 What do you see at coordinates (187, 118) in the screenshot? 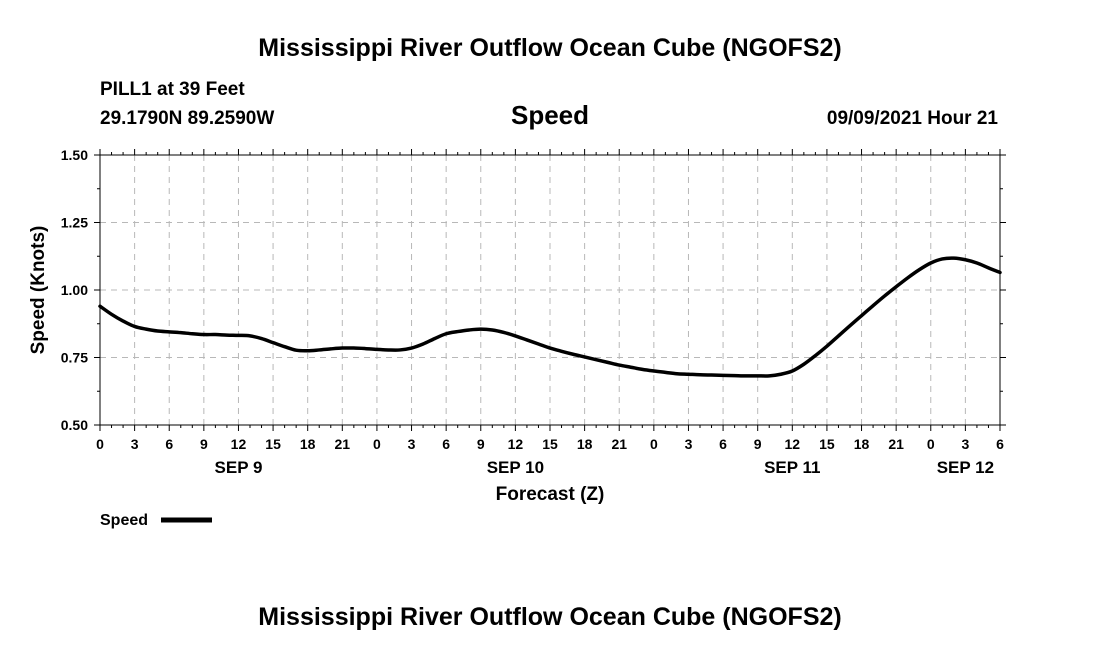
I see `coordinates-label: 29.1790N 89.2590W` at bounding box center [187, 118].